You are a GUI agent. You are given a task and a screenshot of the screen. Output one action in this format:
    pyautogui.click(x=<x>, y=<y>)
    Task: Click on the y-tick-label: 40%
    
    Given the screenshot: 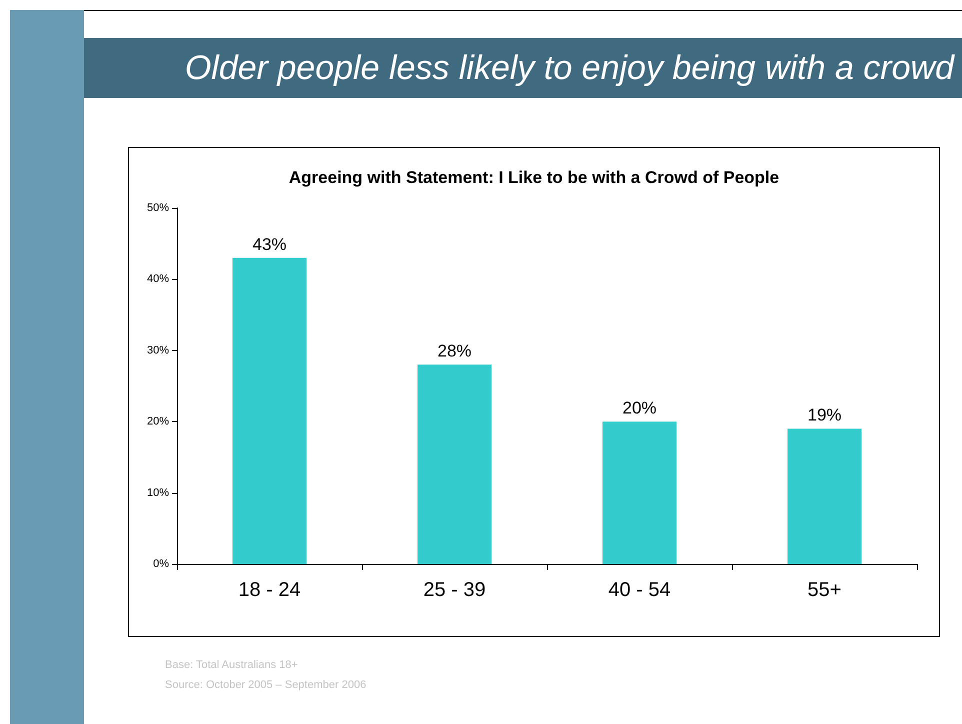 What is the action you would take?
    pyautogui.click(x=158, y=279)
    